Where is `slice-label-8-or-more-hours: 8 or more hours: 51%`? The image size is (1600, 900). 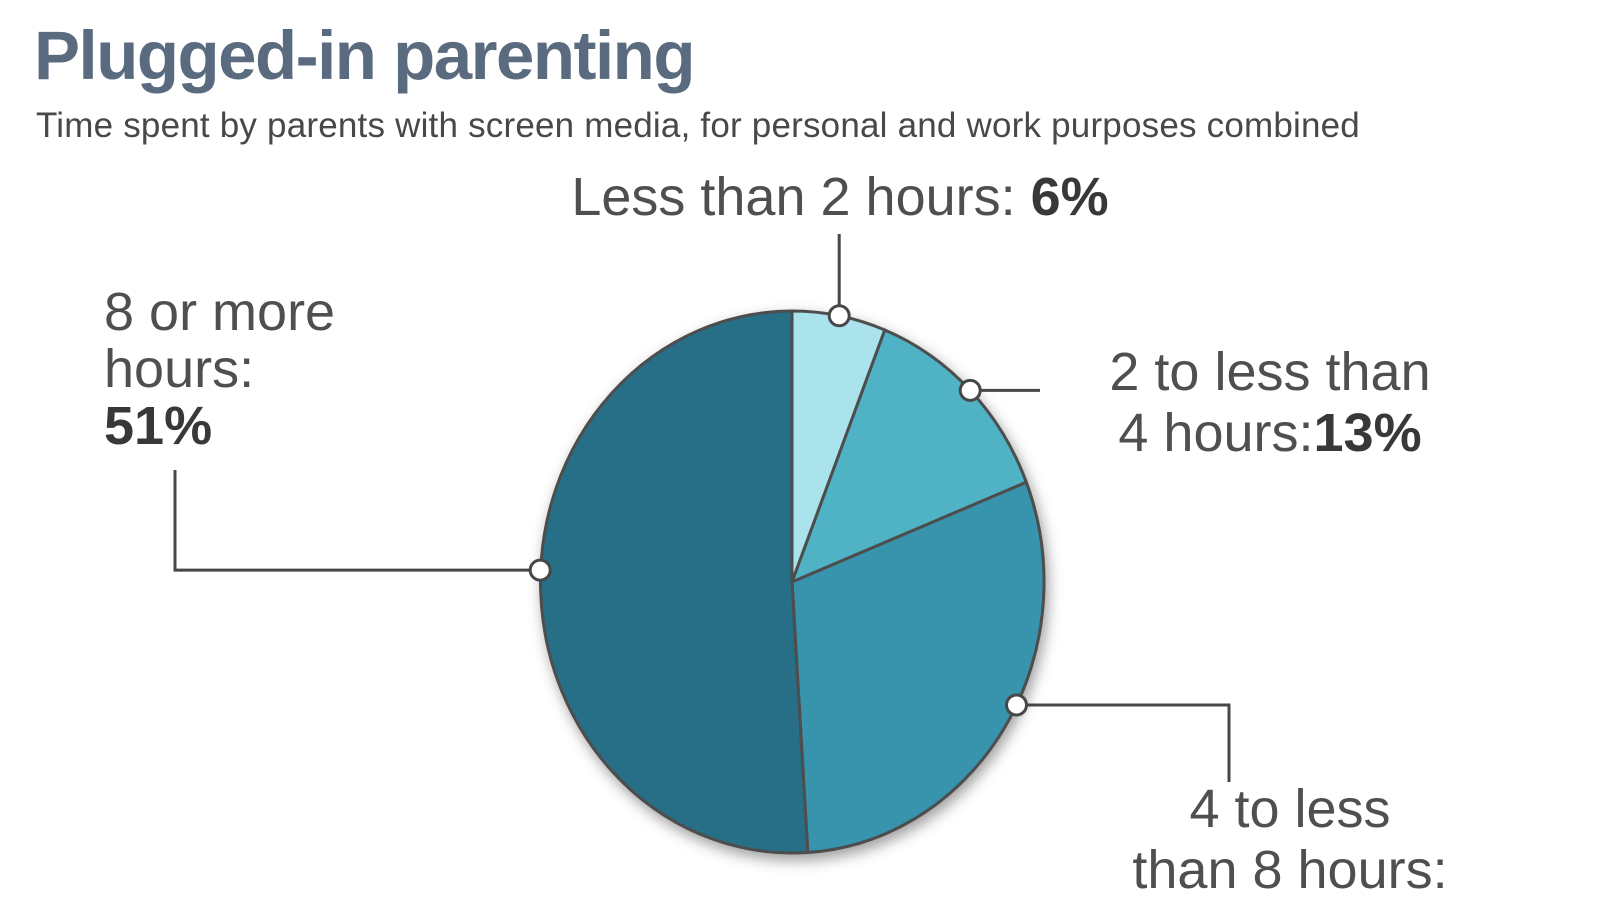 slice-label-8-or-more-hours: 8 or more hours: 51% is located at coordinates (314, 369).